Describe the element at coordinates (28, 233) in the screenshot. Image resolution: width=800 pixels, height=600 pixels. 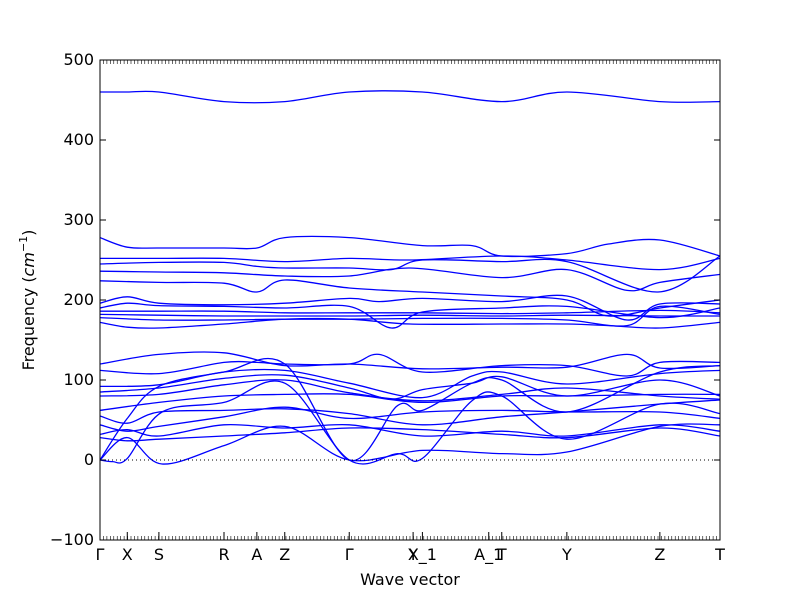
I see `y-axis-label-close: )` at that location.